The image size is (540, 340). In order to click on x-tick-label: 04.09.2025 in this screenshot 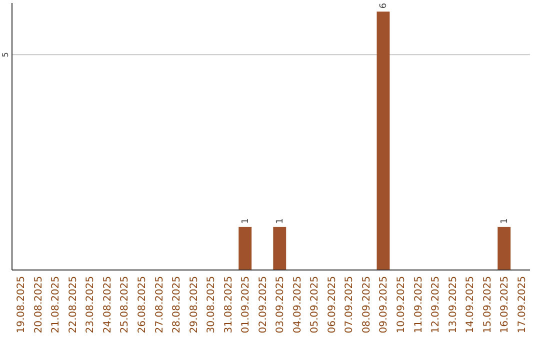, I will do `click(298, 305)`.